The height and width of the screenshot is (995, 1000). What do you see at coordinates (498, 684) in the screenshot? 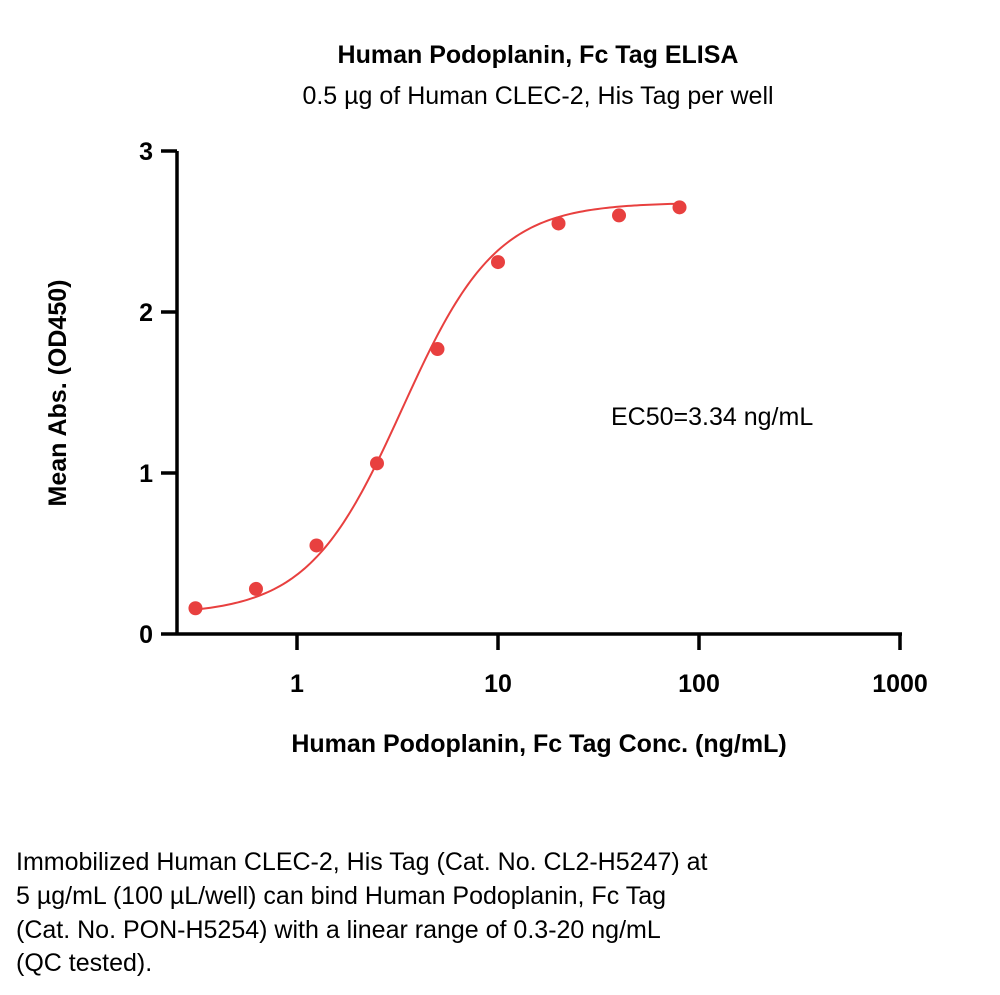
I see `x-tick-label: 10` at bounding box center [498, 684].